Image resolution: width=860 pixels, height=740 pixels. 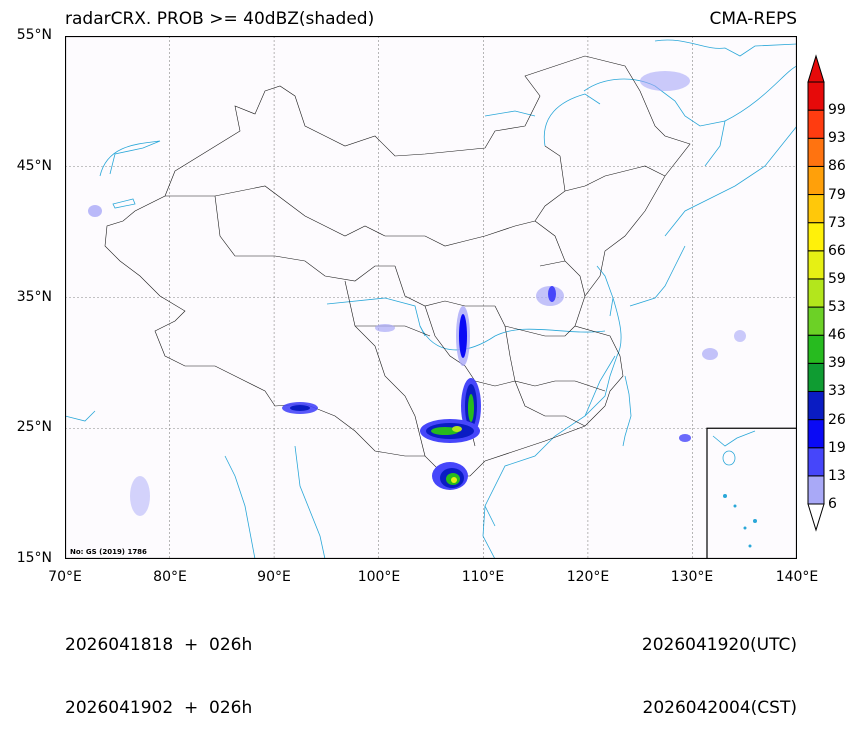 I want to click on valid-utc: 2026041920(UTC), so click(x=719, y=645).